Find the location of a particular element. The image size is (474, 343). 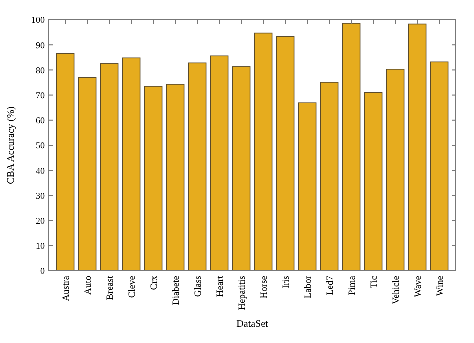

y-tick-label: 60 is located at coordinates (41, 121).